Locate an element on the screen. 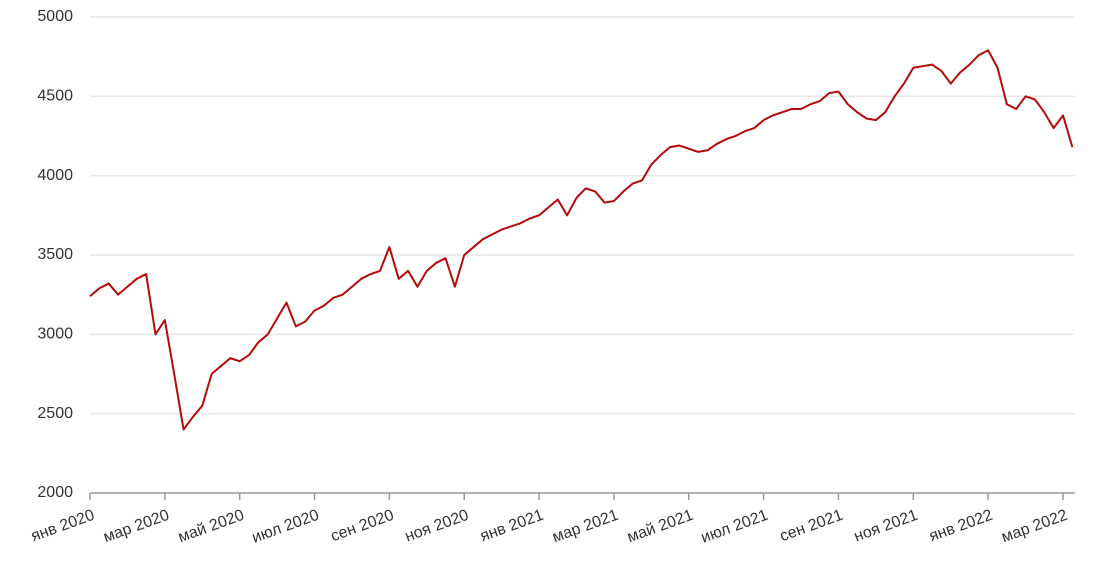 This screenshot has height=578, width=1100. x-tick-label: ноя 2020 is located at coordinates (437, 526).